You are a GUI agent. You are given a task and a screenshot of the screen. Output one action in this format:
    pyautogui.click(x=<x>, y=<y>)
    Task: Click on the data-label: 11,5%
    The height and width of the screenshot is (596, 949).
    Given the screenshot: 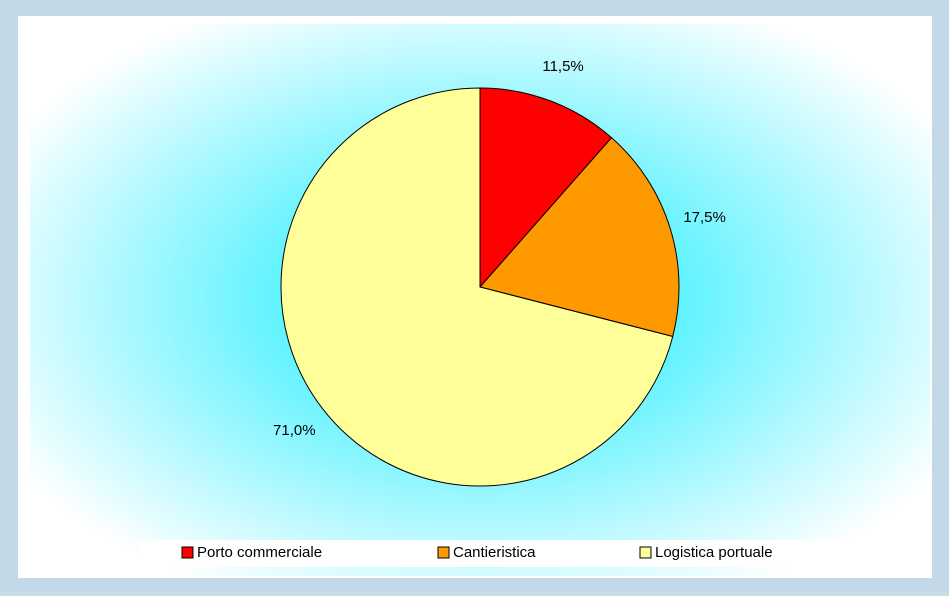 What is the action you would take?
    pyautogui.click(x=562, y=66)
    